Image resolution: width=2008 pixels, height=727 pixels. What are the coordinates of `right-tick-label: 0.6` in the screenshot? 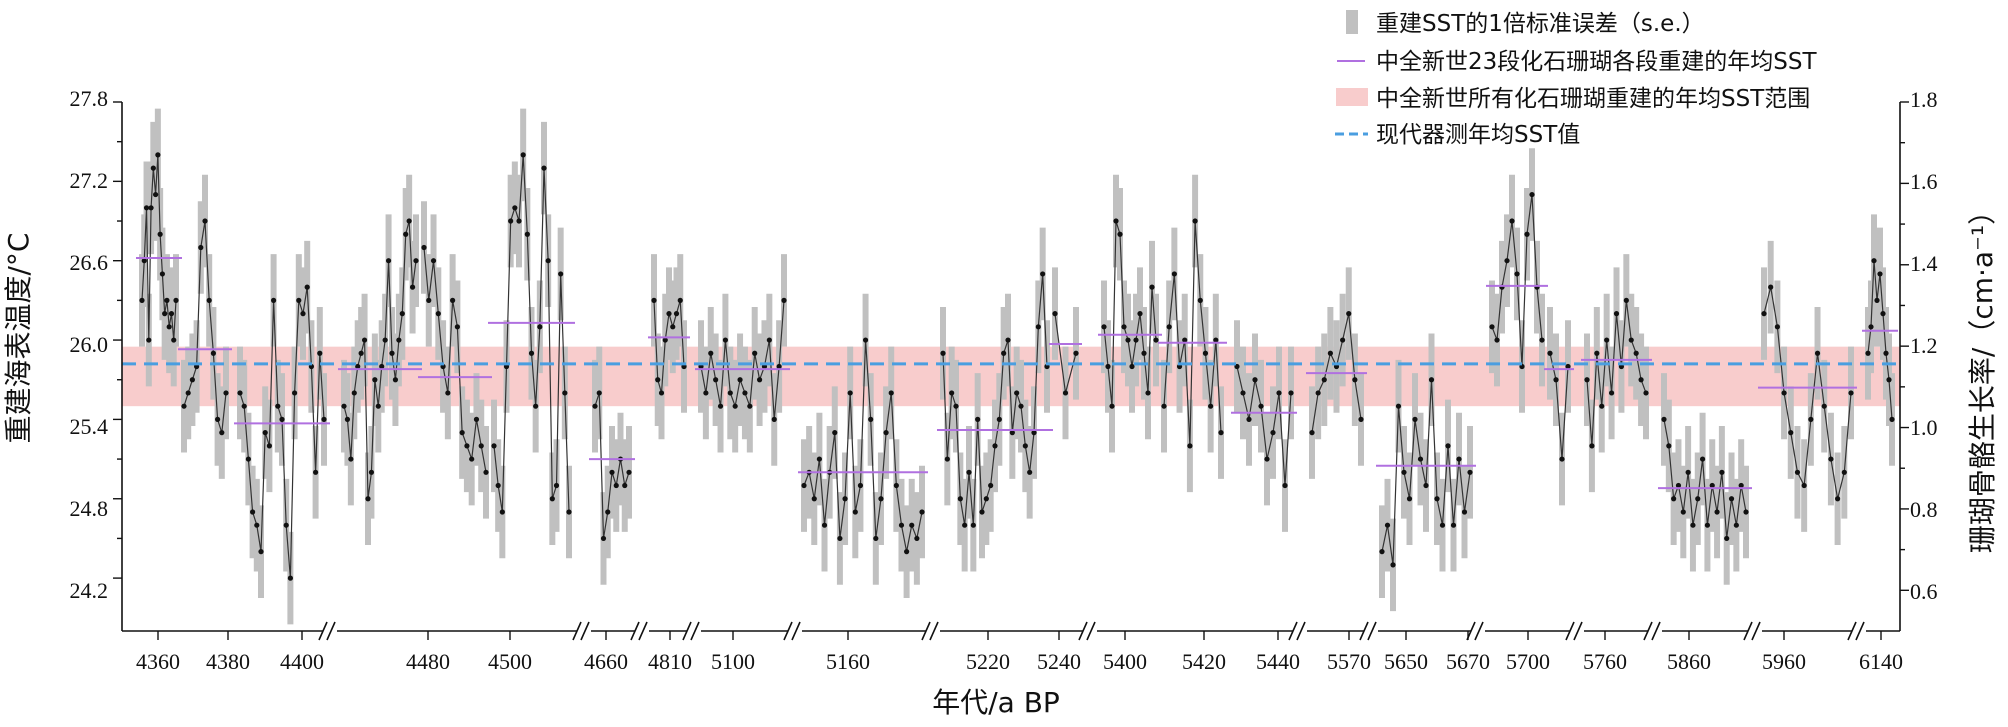 It's located at (1924, 591).